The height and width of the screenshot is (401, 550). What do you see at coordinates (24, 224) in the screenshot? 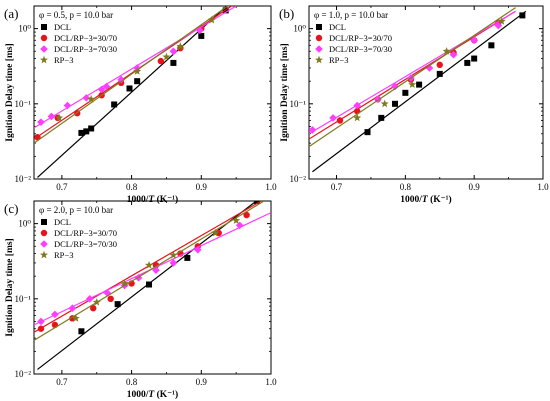
I see `y-tick-label: 10⁰` at bounding box center [24, 224].